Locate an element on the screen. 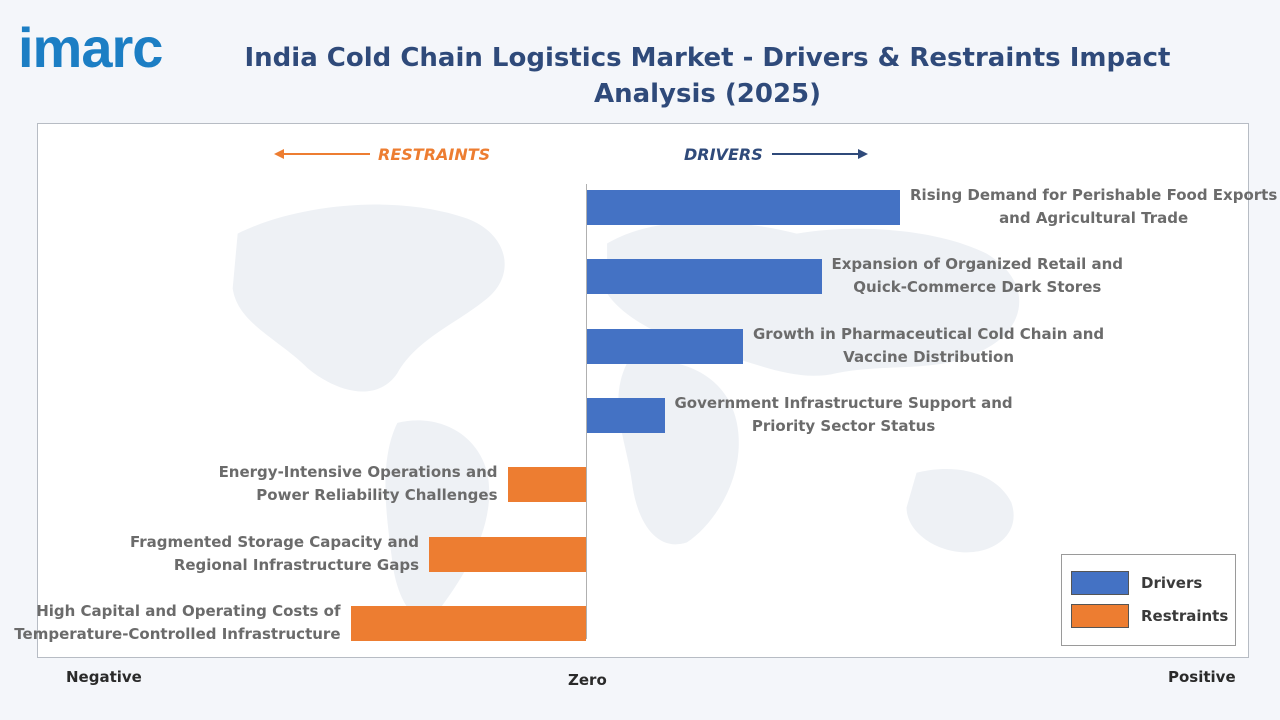 Image resolution: width=1280 pixels, height=720 pixels. bar-label-line: and Agricultural Trade is located at coordinates (1094, 218).